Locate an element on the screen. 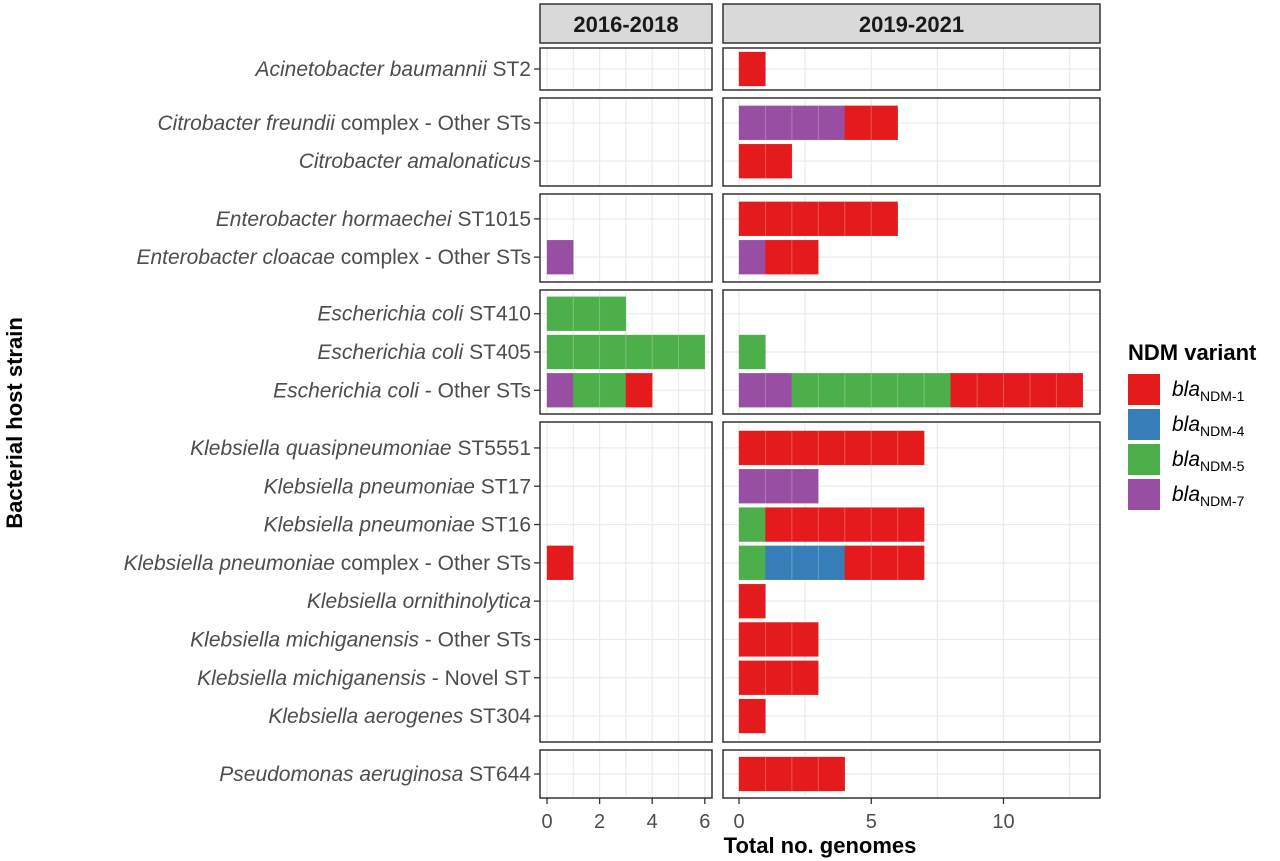  y-tick-label: Escherichia coli ST410 is located at coordinates (424, 314).